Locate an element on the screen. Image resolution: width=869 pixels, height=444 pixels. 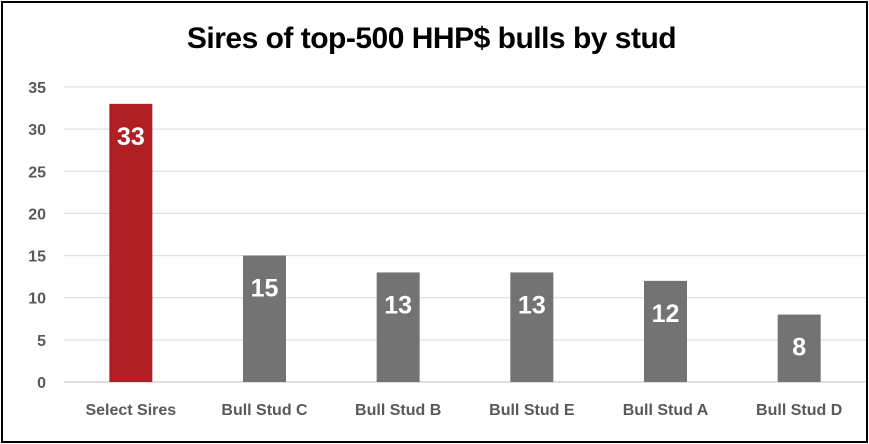
x-category-label: Bull Stud B is located at coordinates (398, 410).